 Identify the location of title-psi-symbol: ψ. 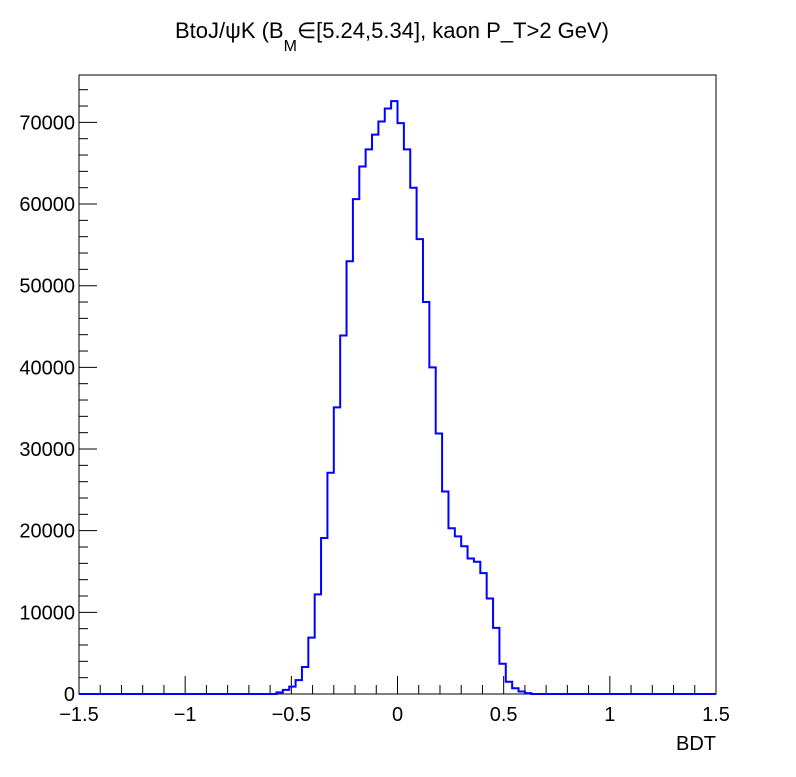
(233, 30).